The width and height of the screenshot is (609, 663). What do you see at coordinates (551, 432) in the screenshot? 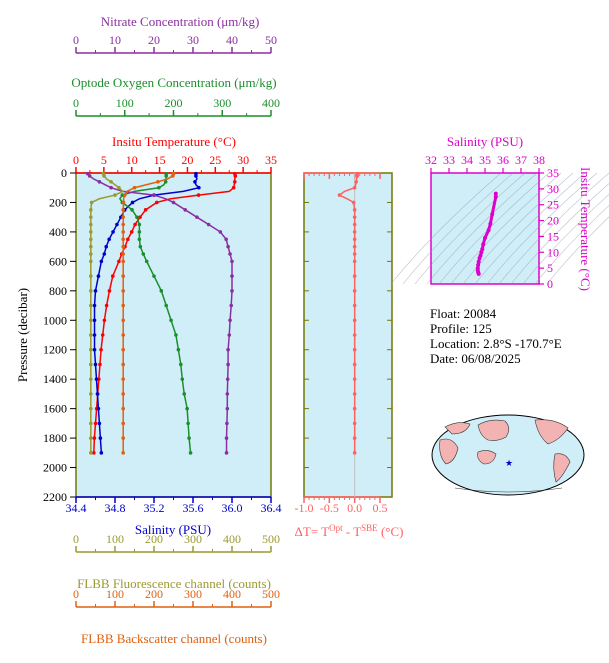
I see `map-land-north-america` at bounding box center [551, 432].